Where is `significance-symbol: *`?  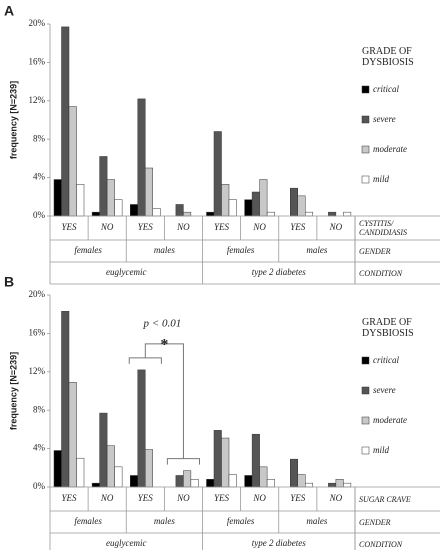
significance-symbol: * is located at coordinates (164, 345).